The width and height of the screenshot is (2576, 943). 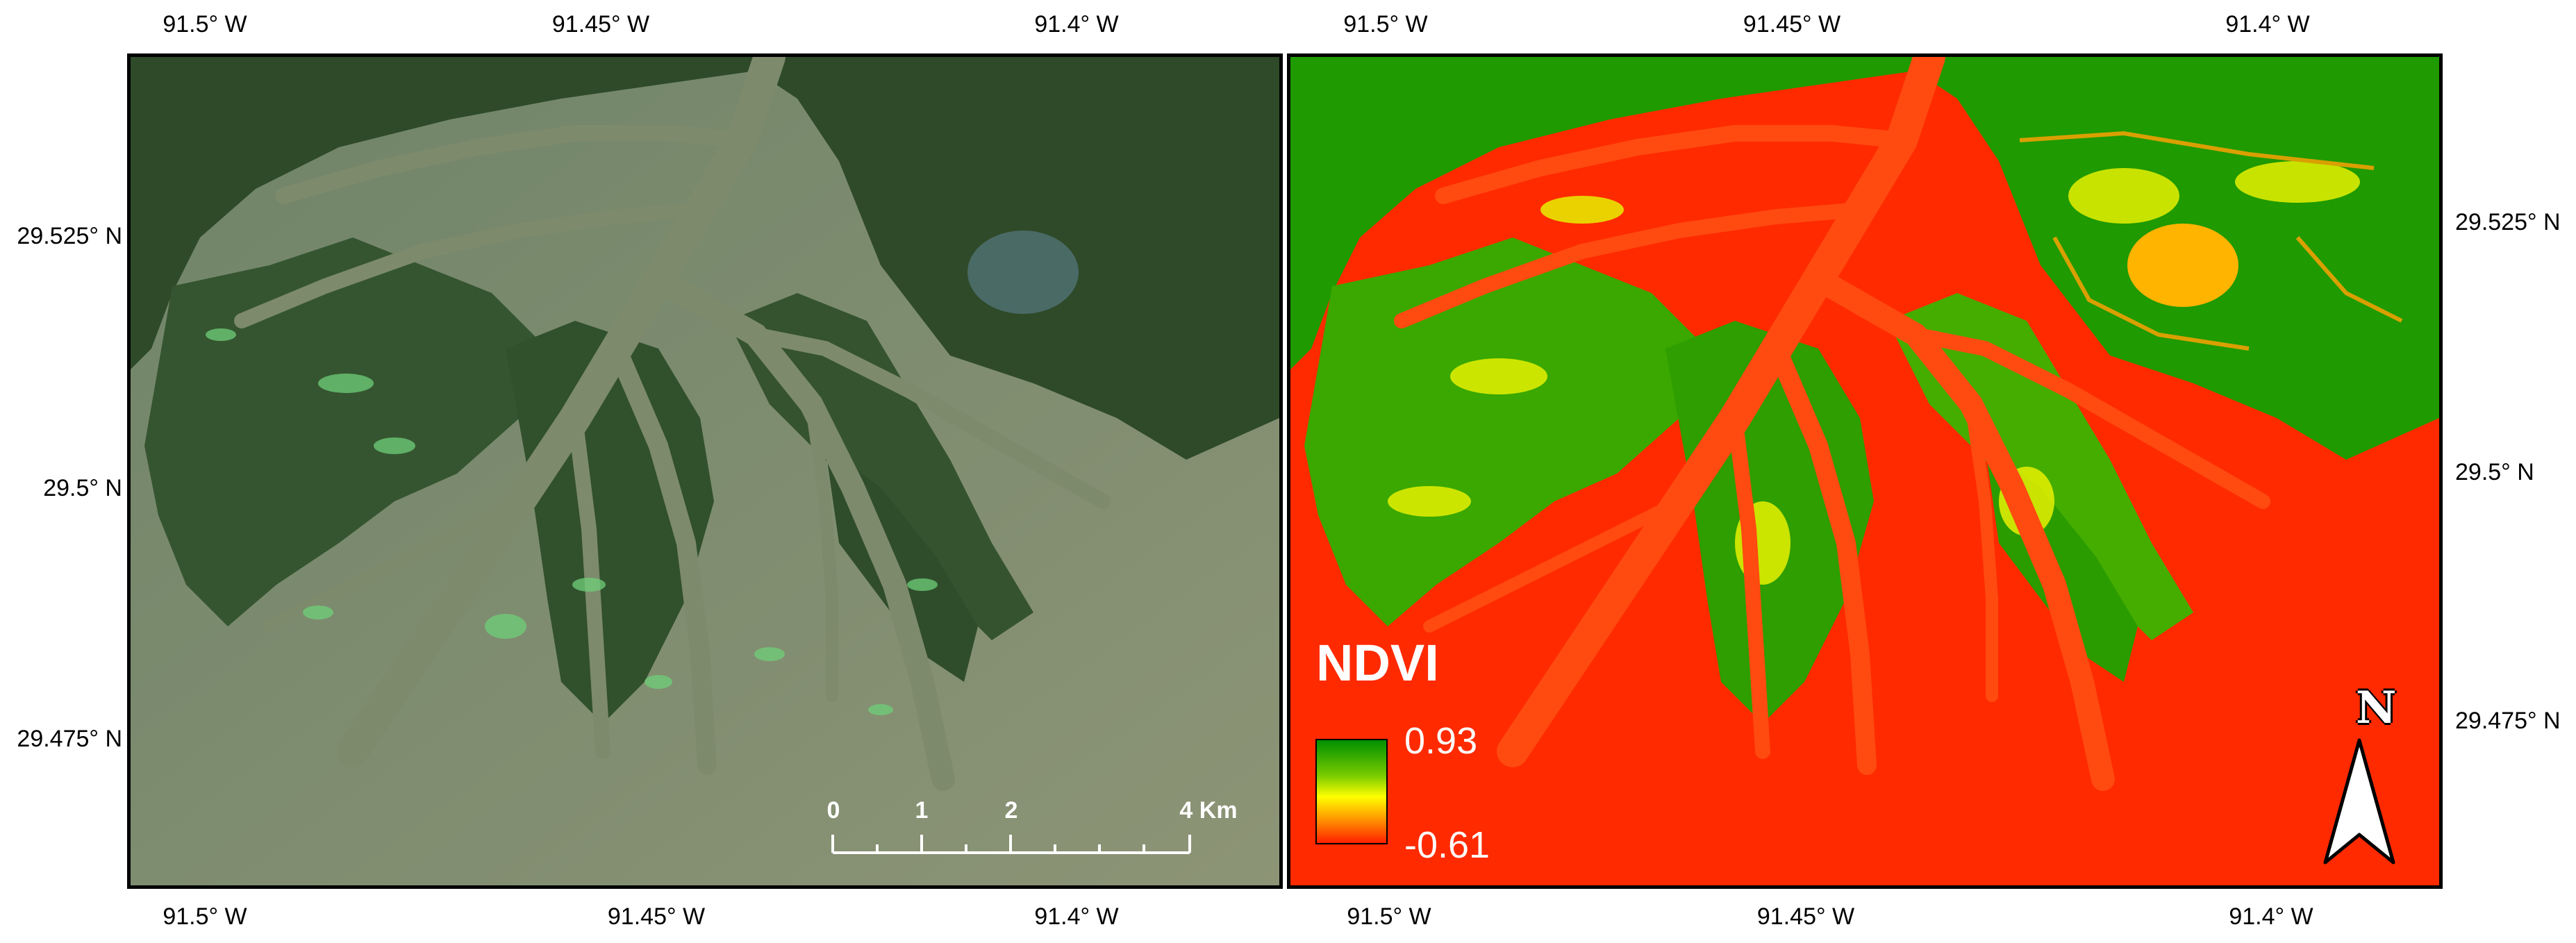 What do you see at coordinates (1447, 845) in the screenshot?
I see `ndvi-legend-min: -0.61` at bounding box center [1447, 845].